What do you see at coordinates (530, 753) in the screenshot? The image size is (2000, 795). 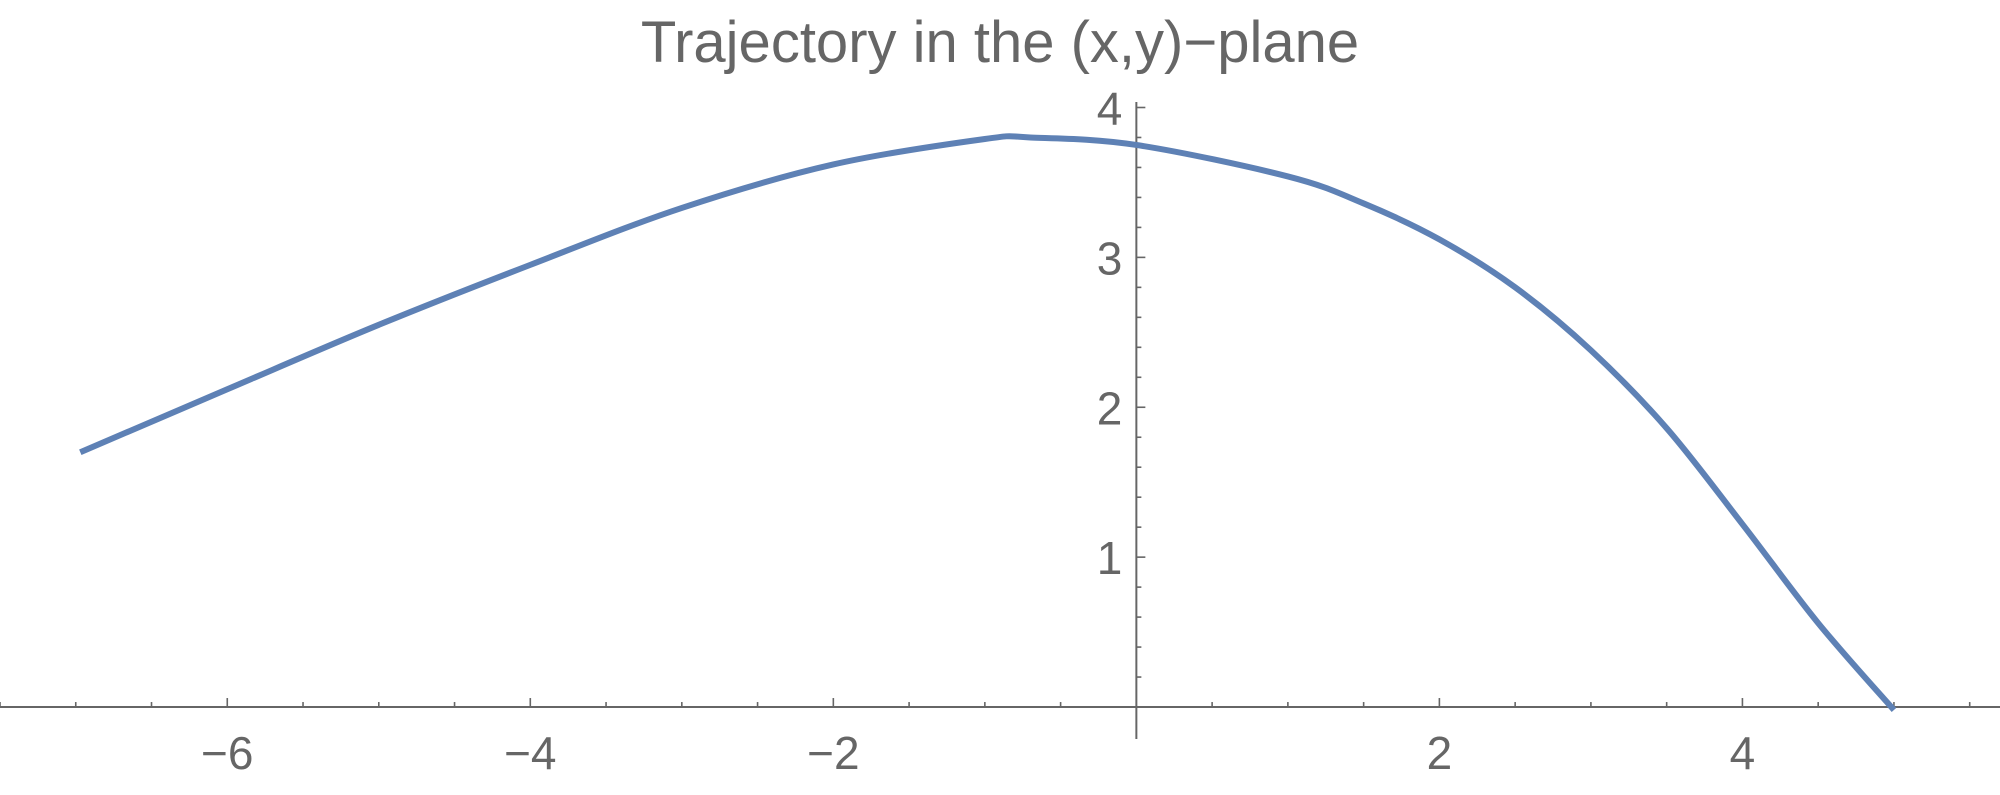 I see `x-tick-label: −4` at bounding box center [530, 753].